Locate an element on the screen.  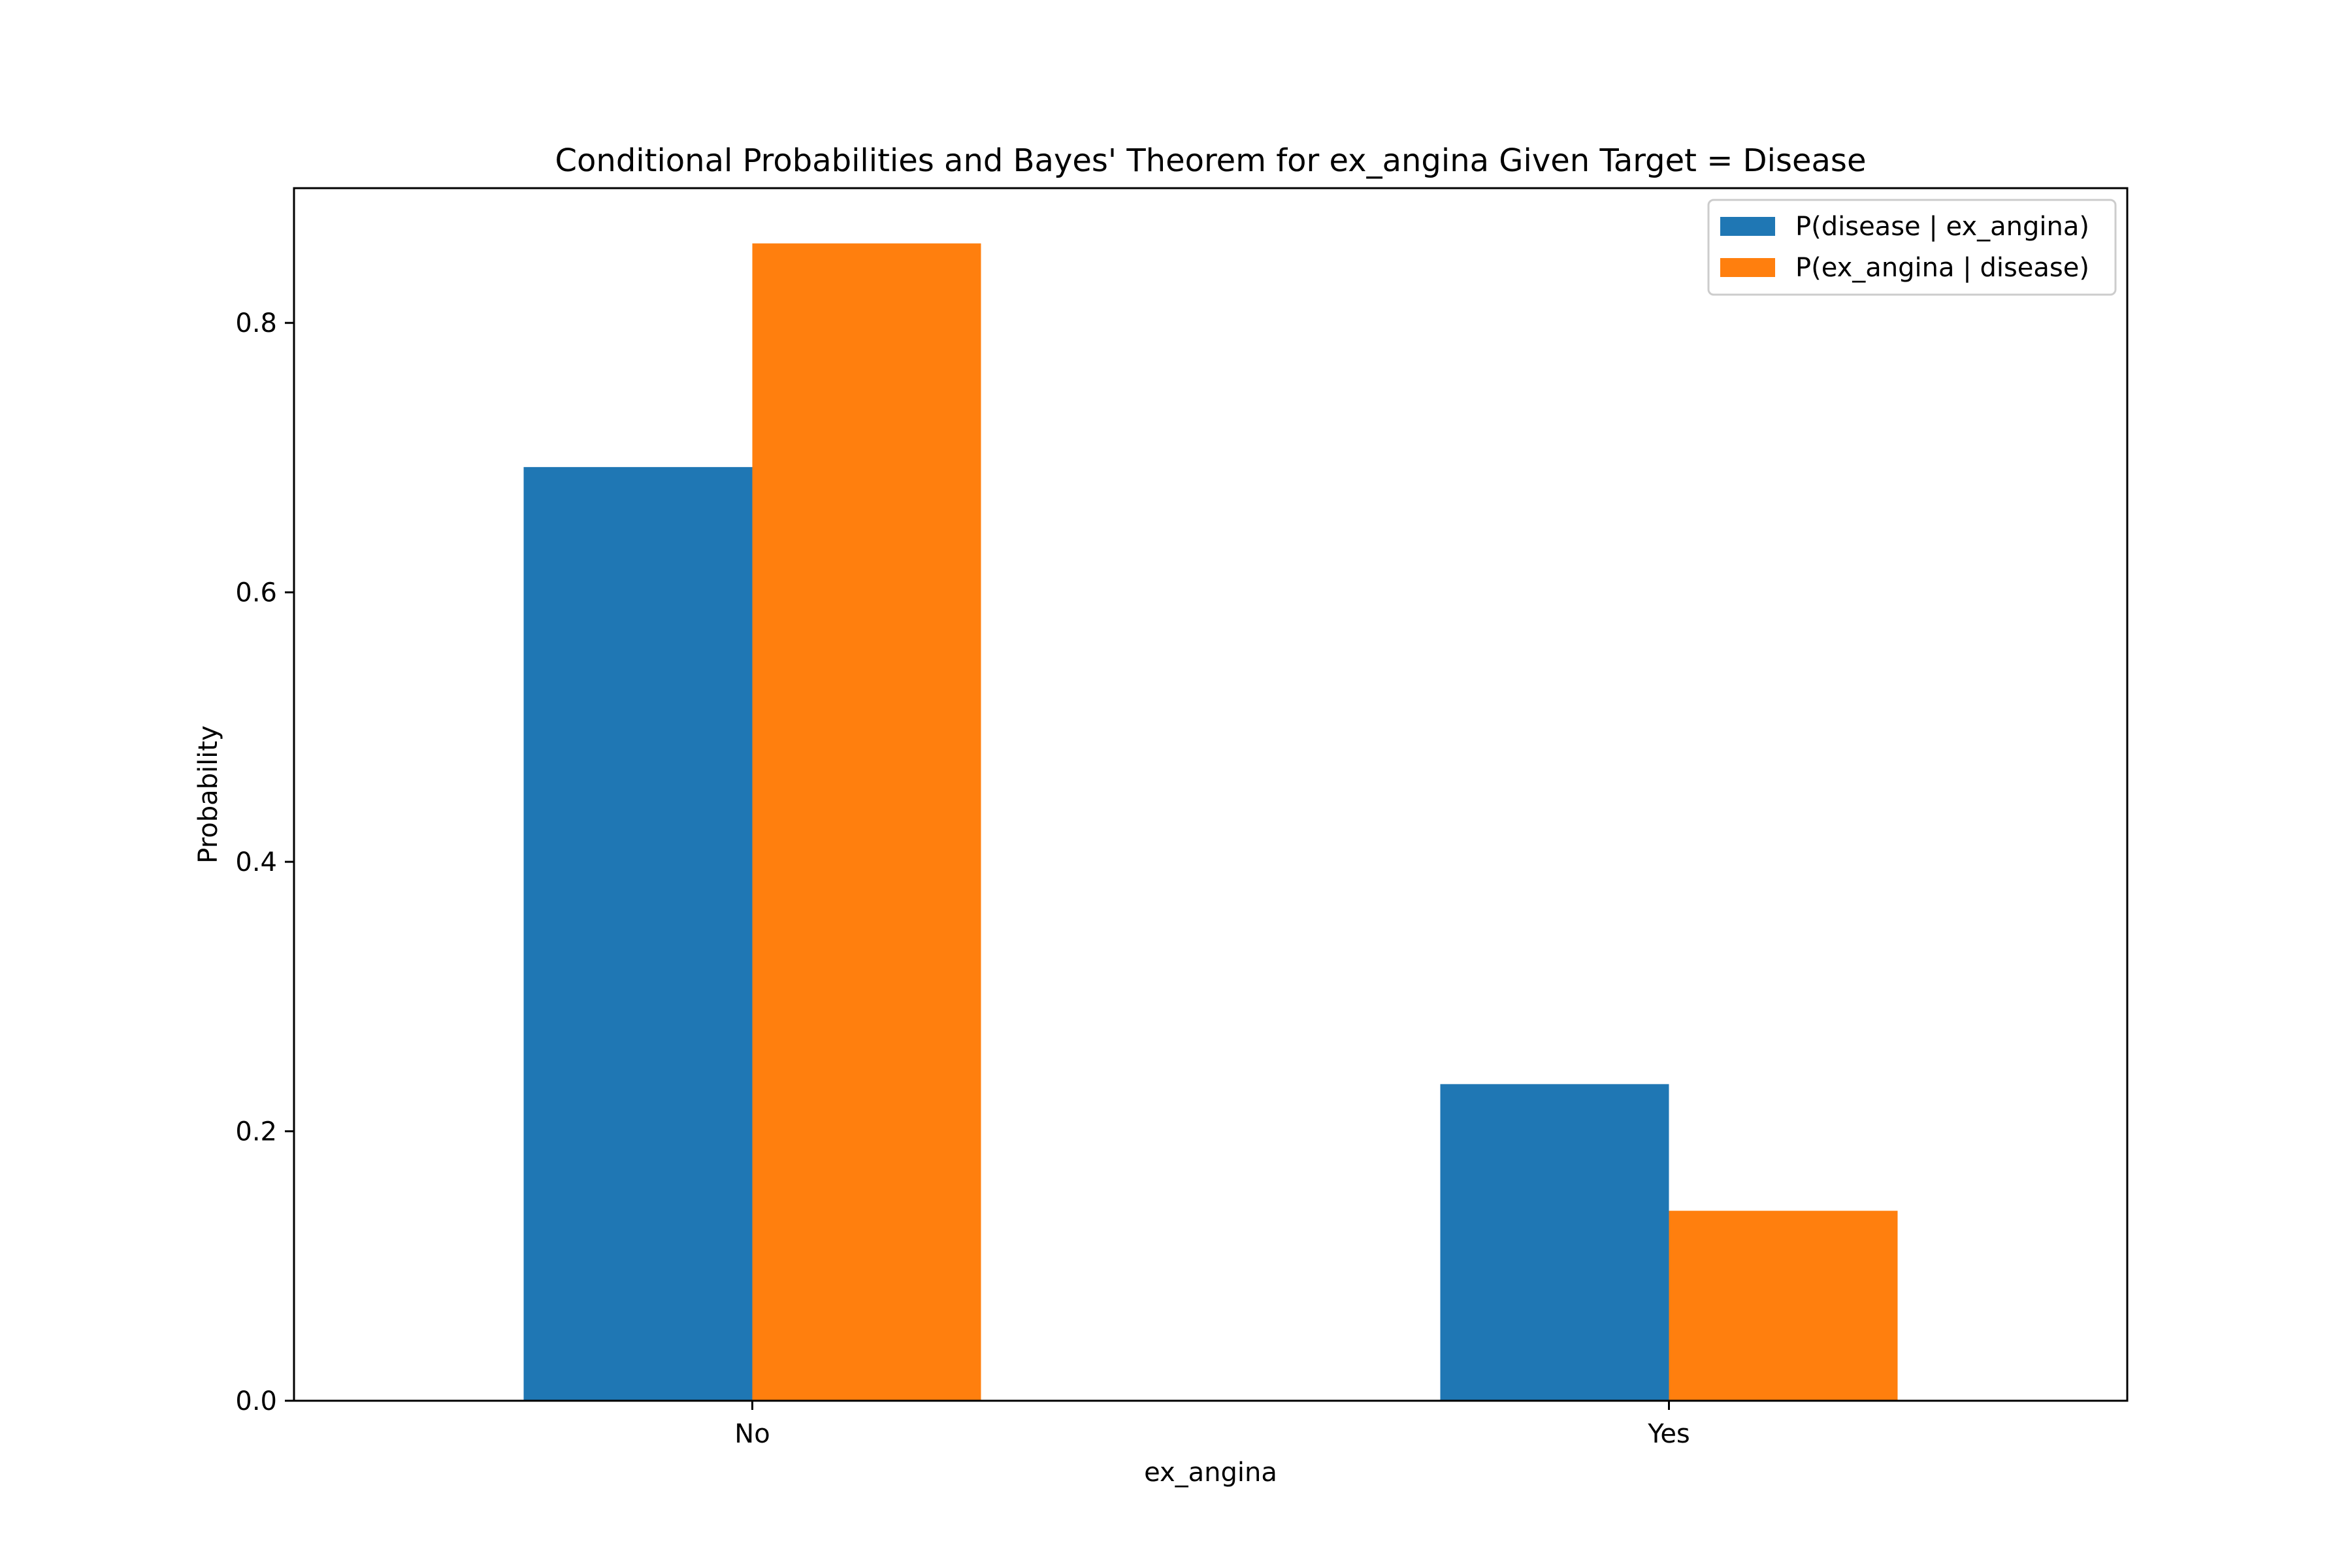
x-tick-label: No is located at coordinates (752, 1434).